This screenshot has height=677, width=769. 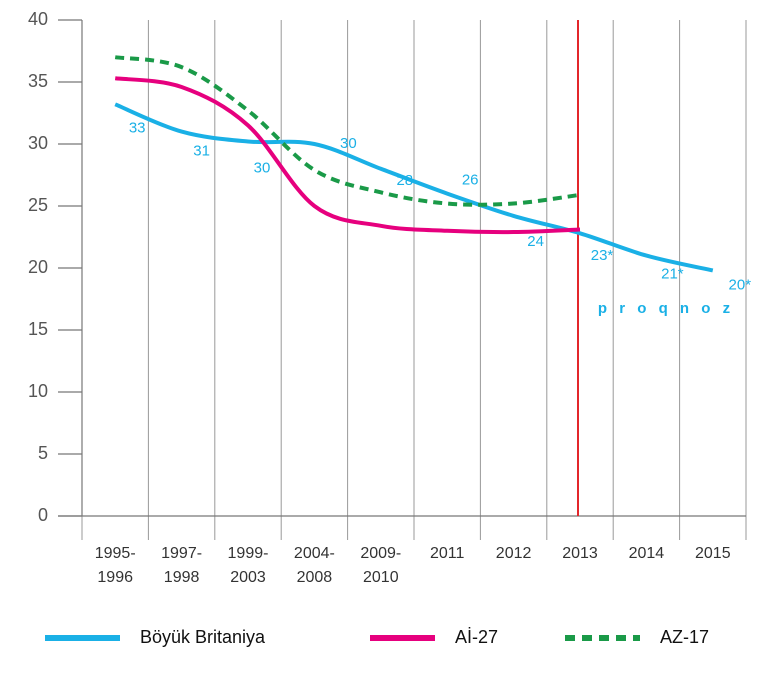 What do you see at coordinates (602, 255) in the screenshot?
I see `data-label: 23*` at bounding box center [602, 255].